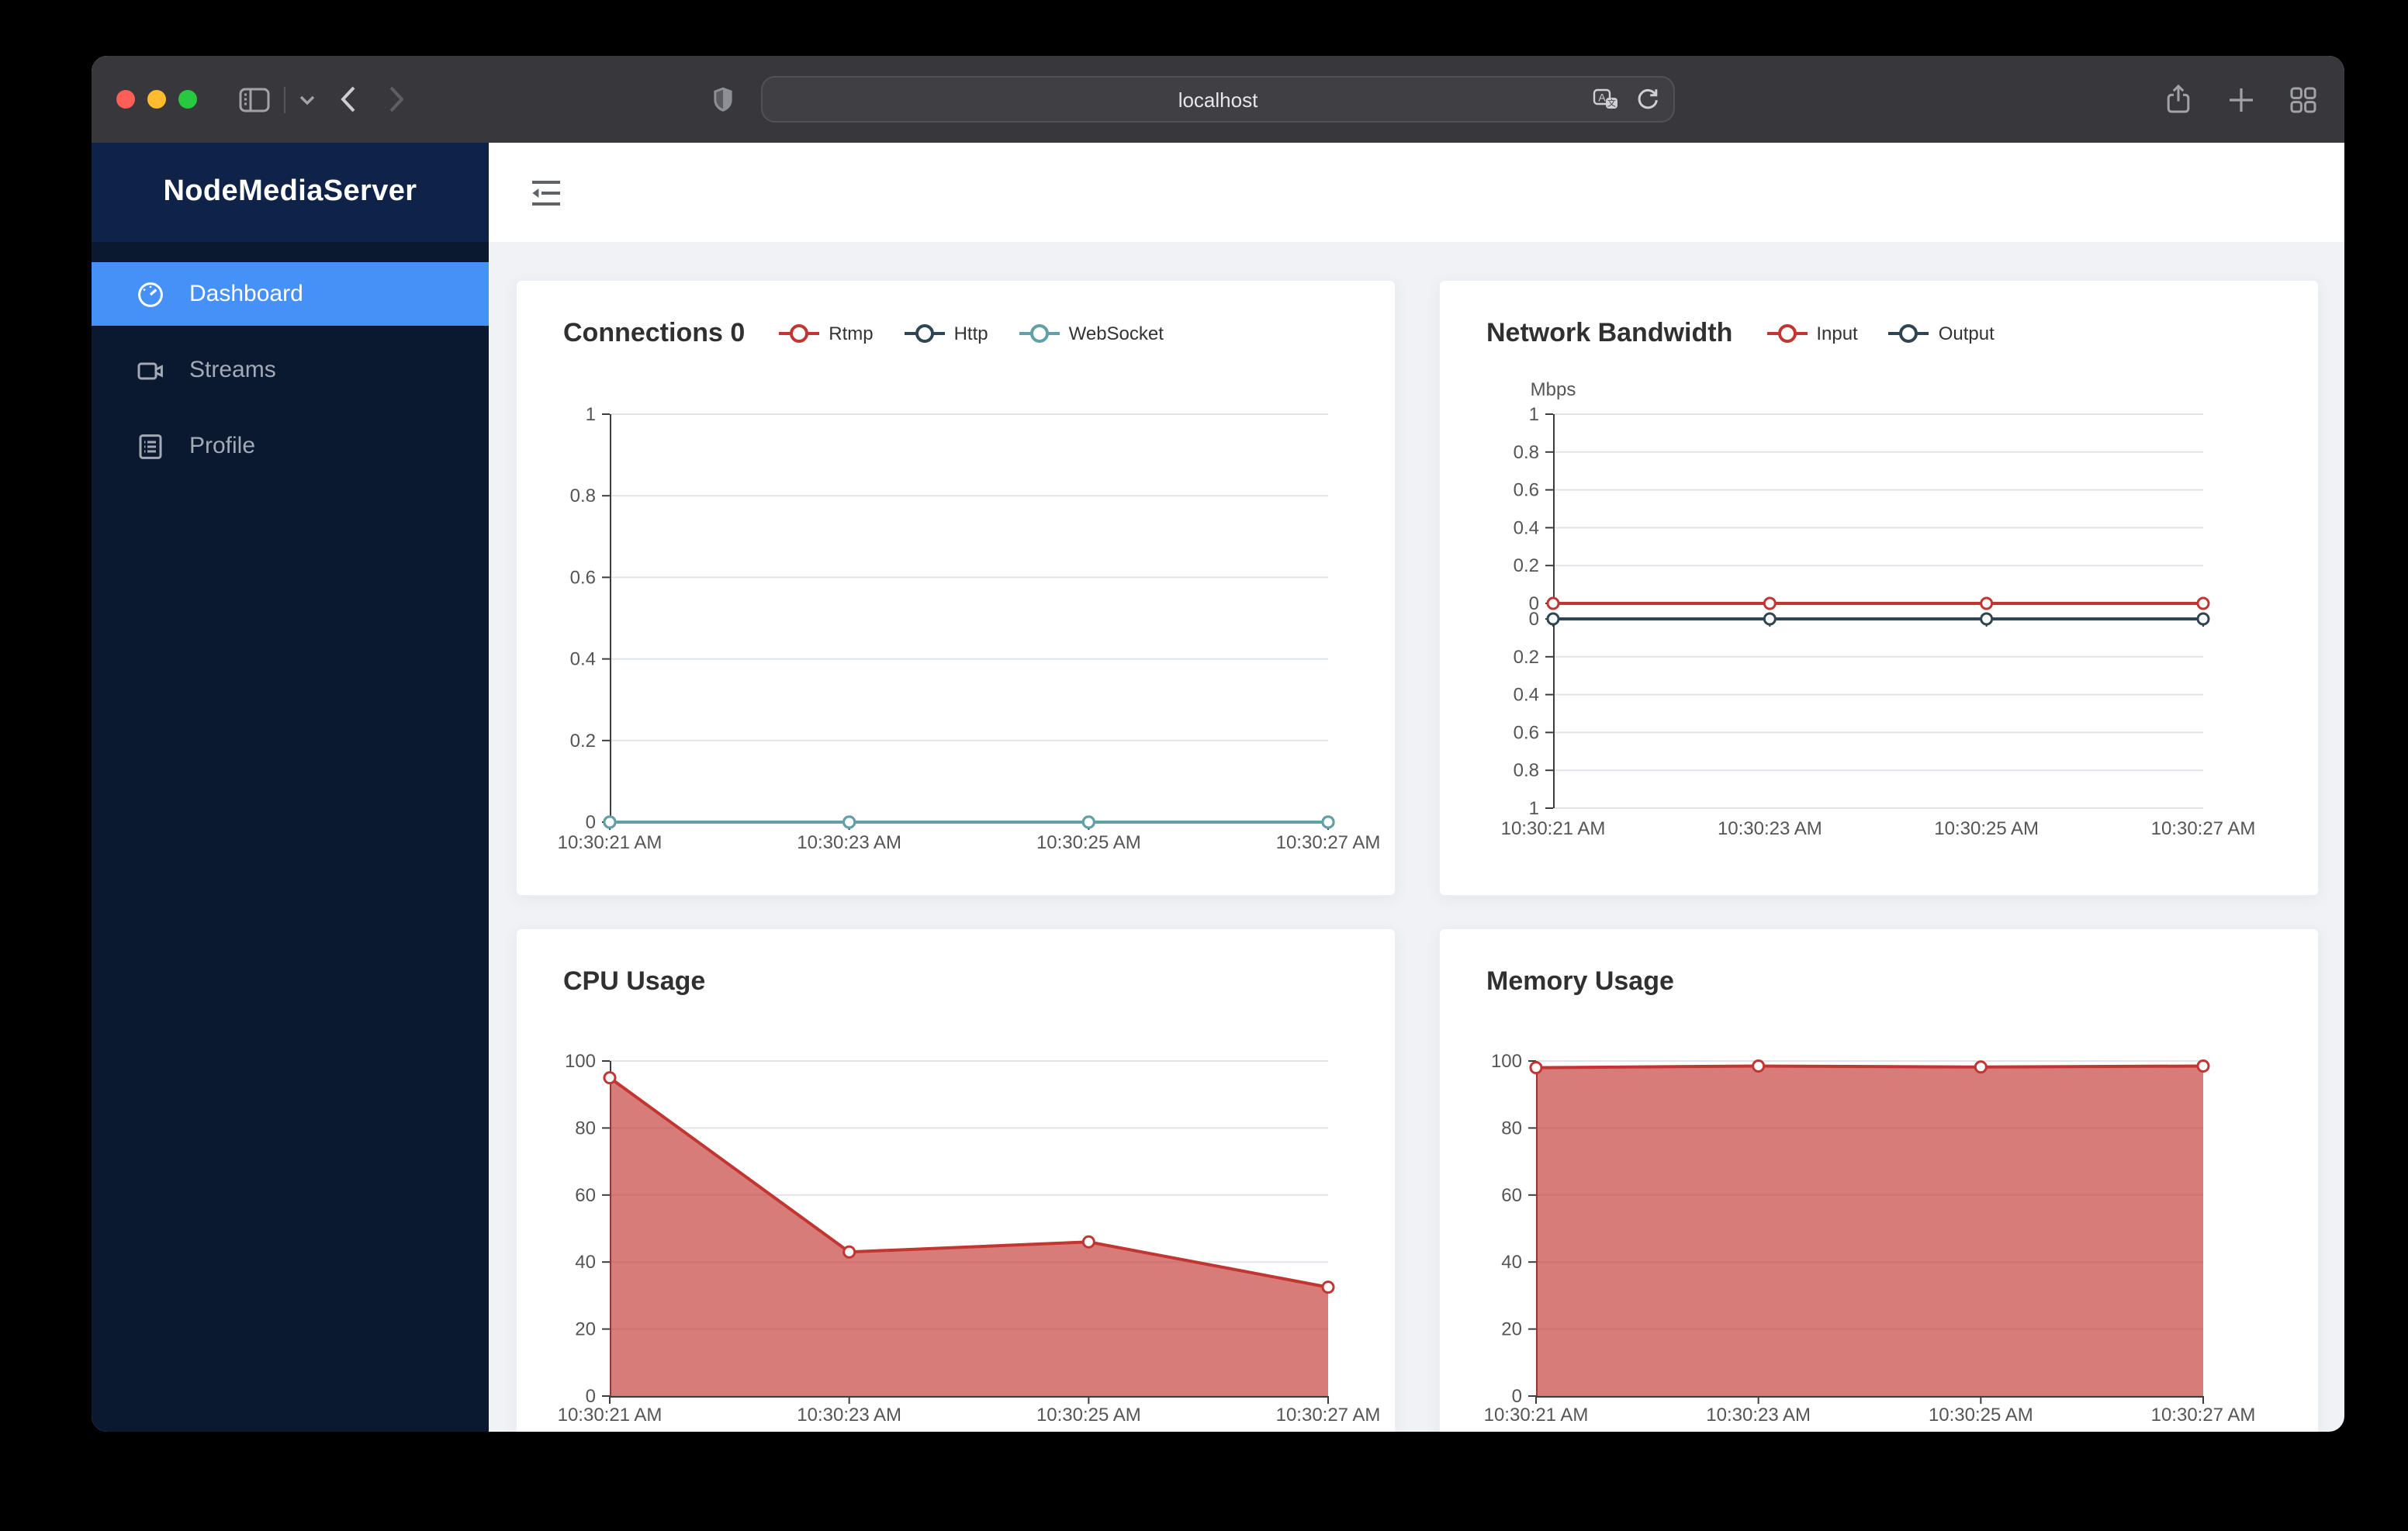 Image resolution: width=2408 pixels, height=1531 pixels. I want to click on svg-text: 80, so click(585, 1128).